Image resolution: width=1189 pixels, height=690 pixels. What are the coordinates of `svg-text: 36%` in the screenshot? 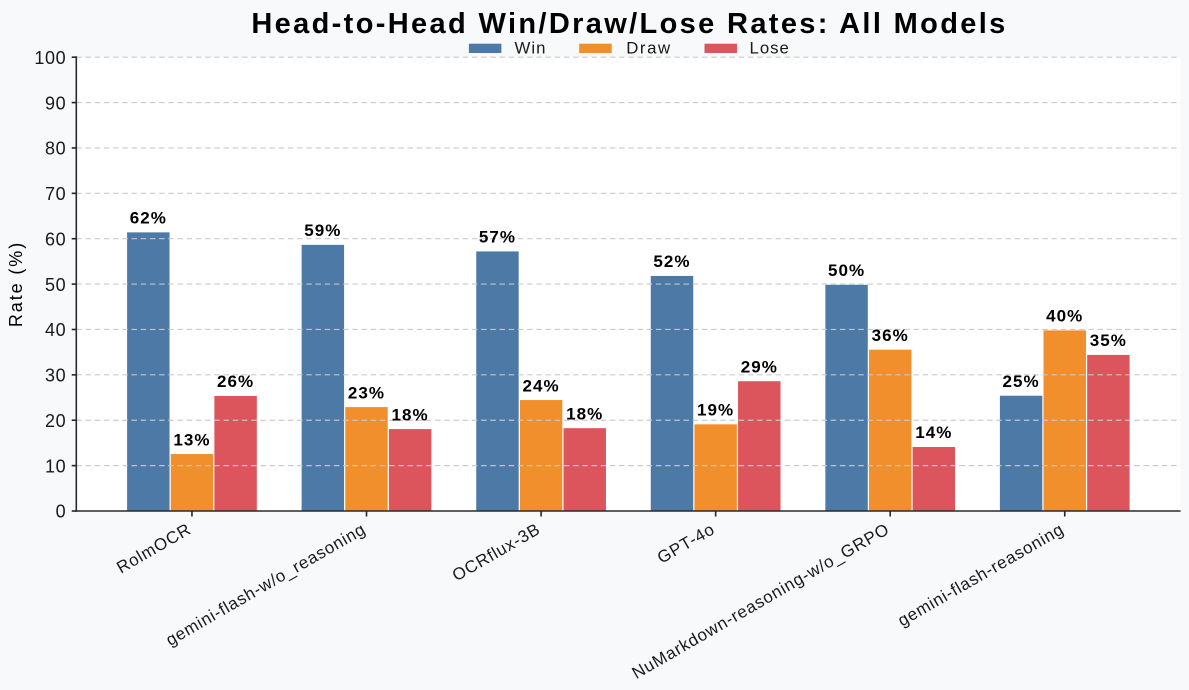 It's located at (890, 335).